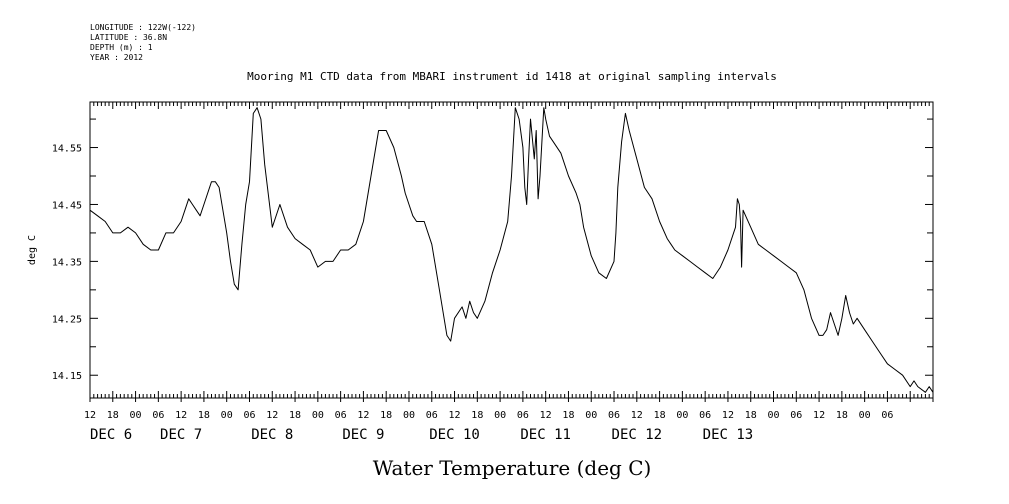  I want to click on x-axis-label: Water Temperature (deg C), so click(512, 468).